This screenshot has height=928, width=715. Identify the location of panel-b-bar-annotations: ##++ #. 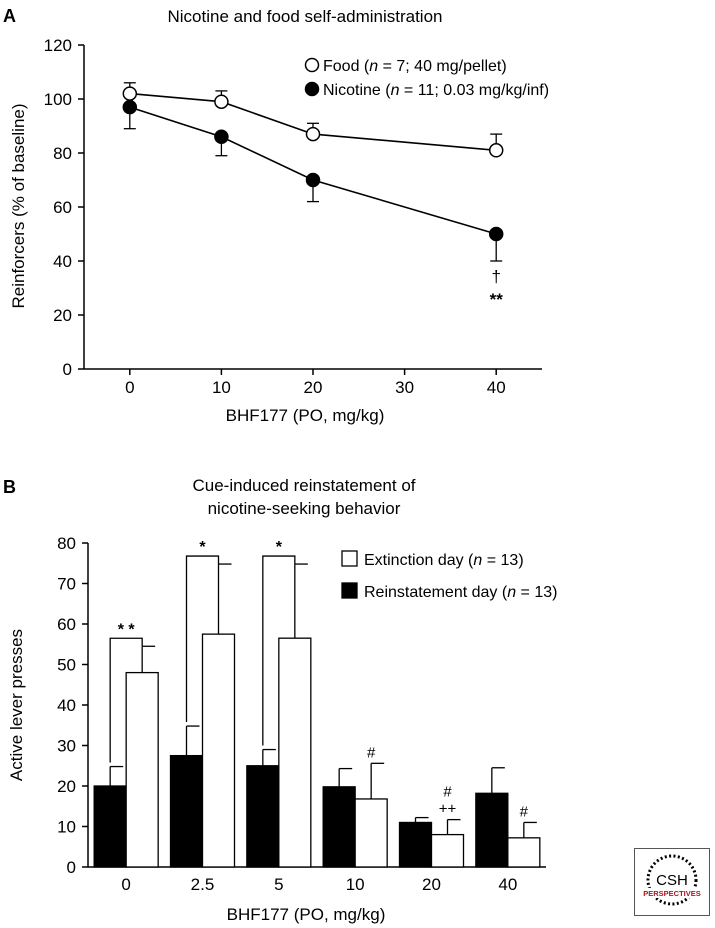
(448, 782).